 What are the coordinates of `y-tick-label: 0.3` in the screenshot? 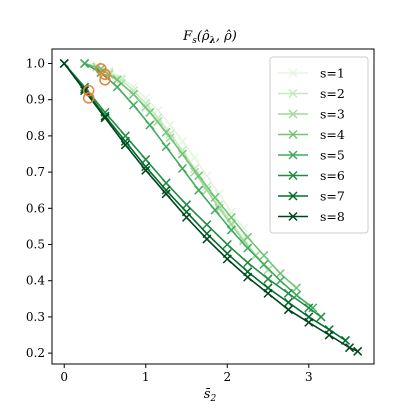 It's located at (35, 317).